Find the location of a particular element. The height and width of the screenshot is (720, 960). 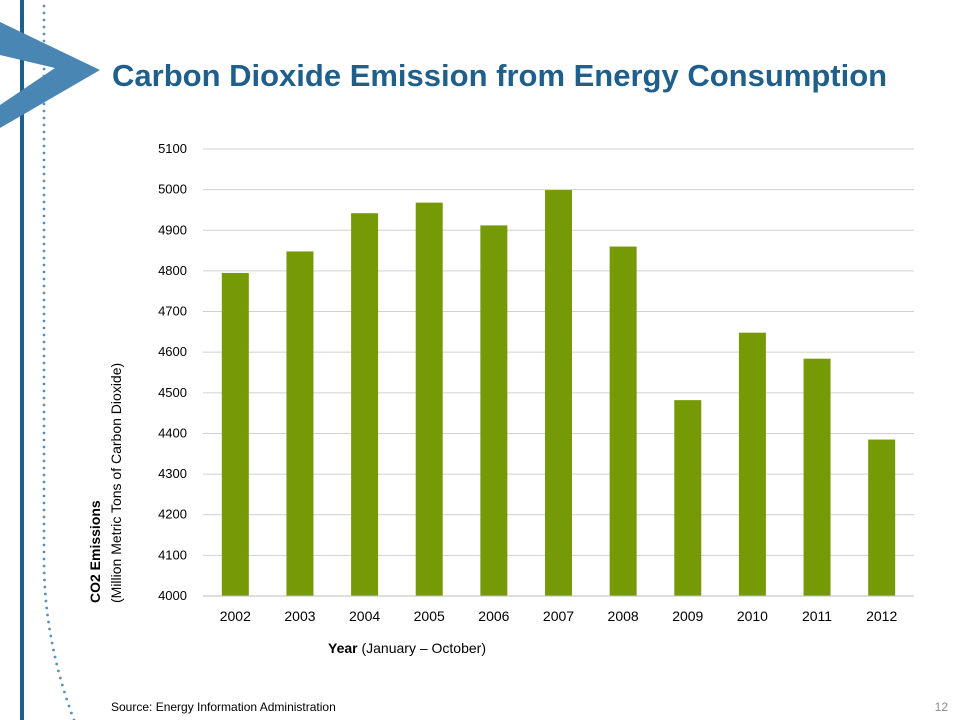

page-number: 12 is located at coordinates (941, 707).